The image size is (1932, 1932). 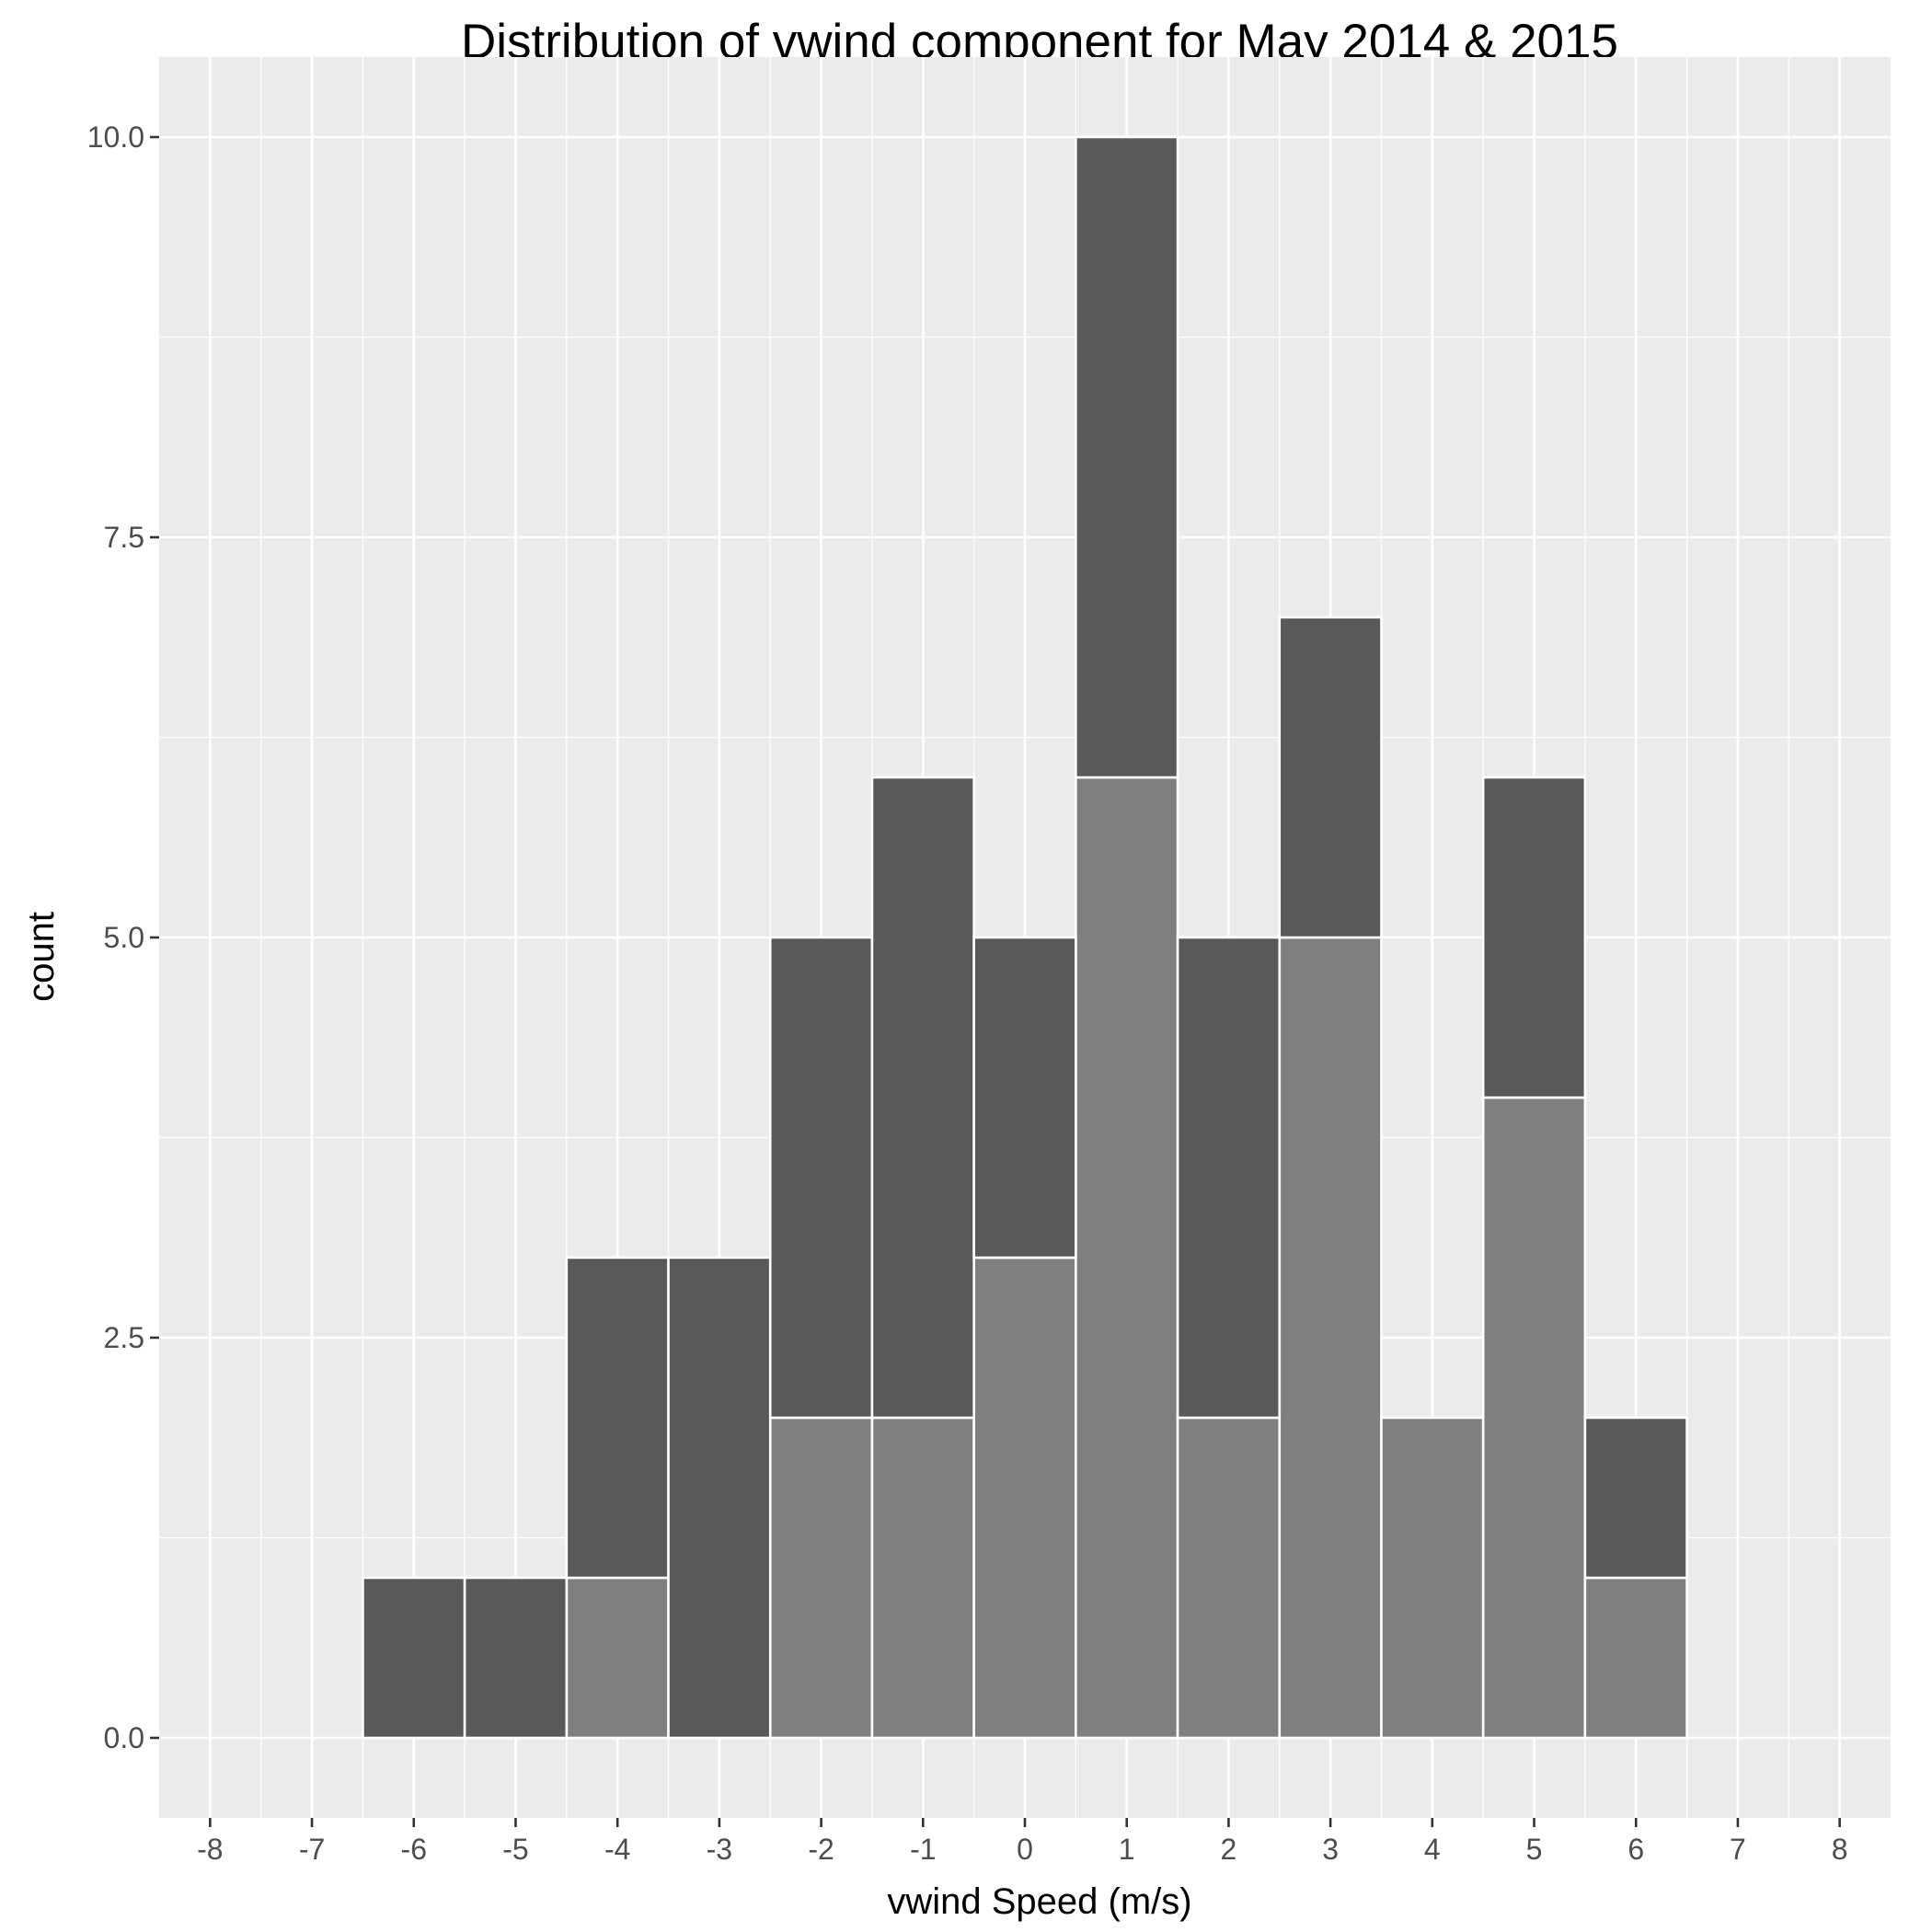 What do you see at coordinates (922, 1098) in the screenshot?
I see `bar-series-2-x--1` at bounding box center [922, 1098].